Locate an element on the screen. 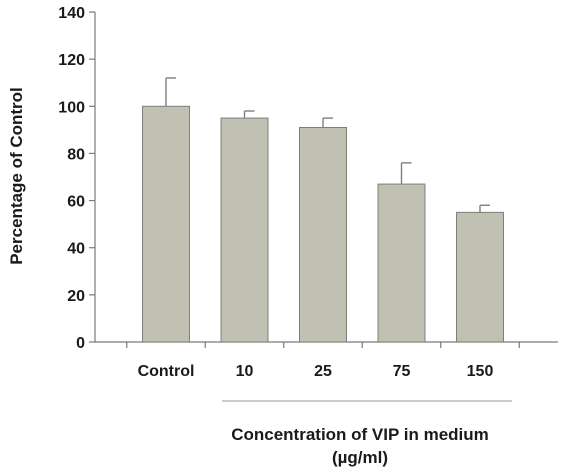 The height and width of the screenshot is (472, 561). y-tick-label: 40 is located at coordinates (76, 249).